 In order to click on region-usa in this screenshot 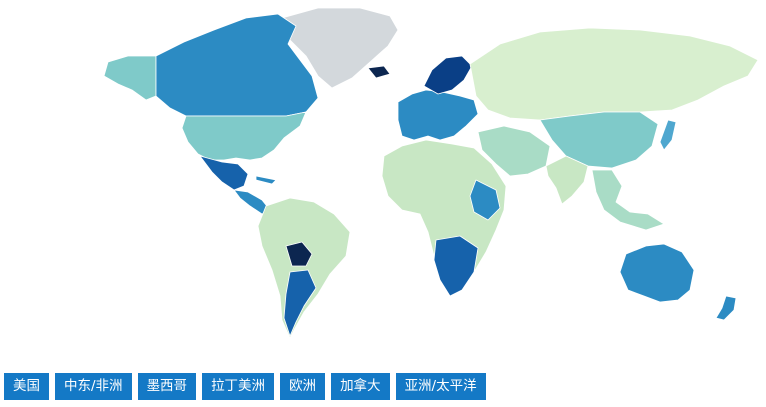, I will do `click(244, 136)`.